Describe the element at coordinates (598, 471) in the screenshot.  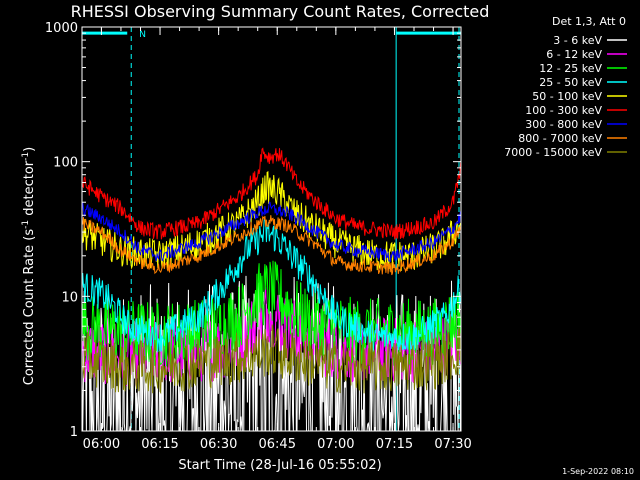
I see `footer-timestamp: 1-Sep-2022 08:10` at that location.